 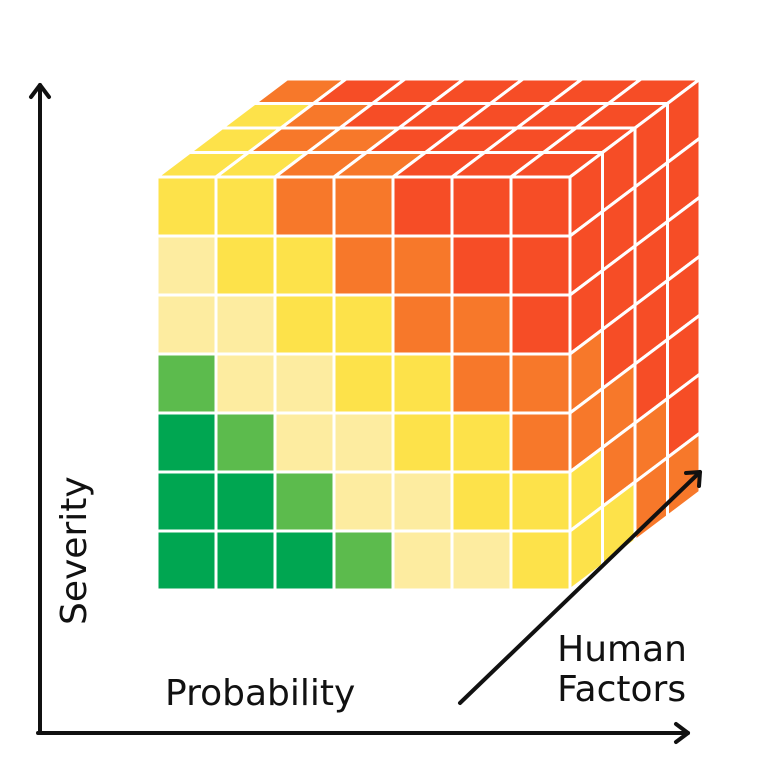 I want to click on human-factors-label-line1: Human, so click(x=622, y=649).